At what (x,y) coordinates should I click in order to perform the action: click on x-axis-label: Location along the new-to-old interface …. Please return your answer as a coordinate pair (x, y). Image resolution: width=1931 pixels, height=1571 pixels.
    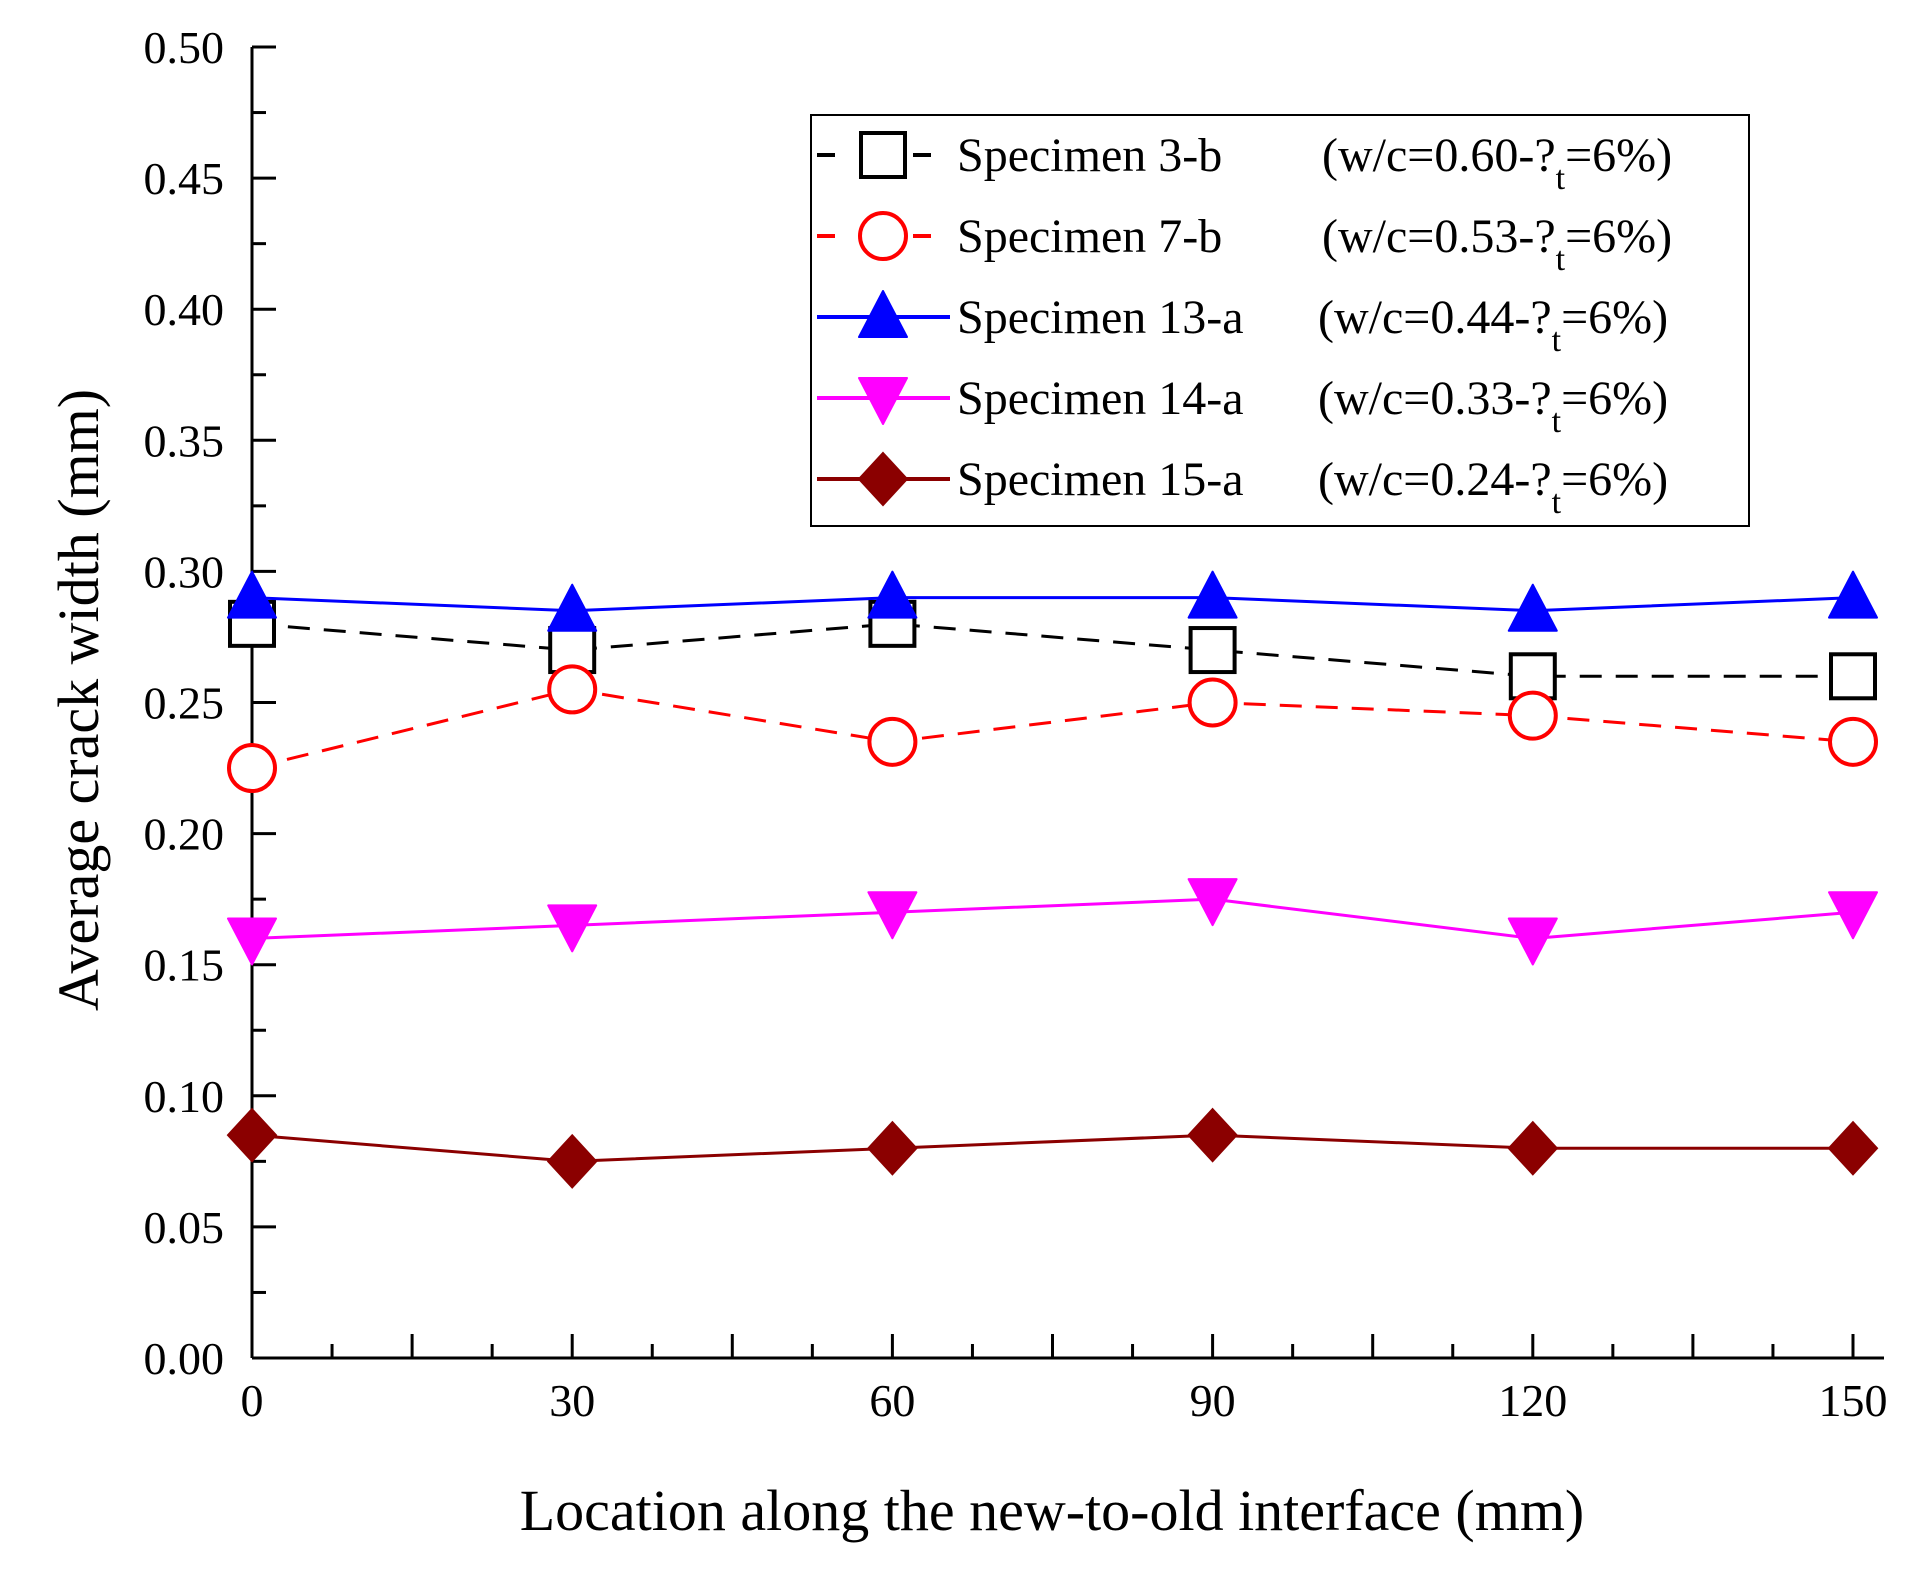
    Looking at the image, I should click on (1052, 1510).